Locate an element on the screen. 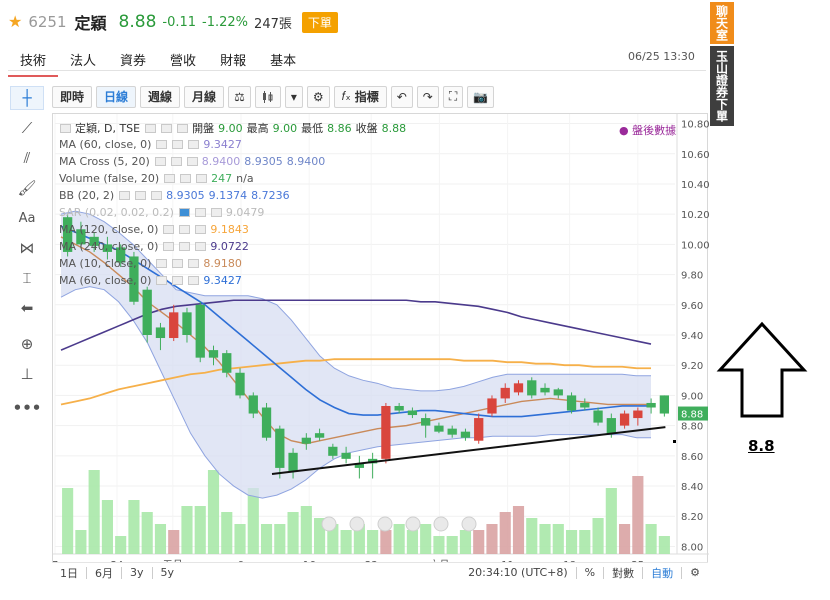 Image resolution: width=830 pixels, height=600 pixels. legend-row-value: n/a is located at coordinates (245, 178).